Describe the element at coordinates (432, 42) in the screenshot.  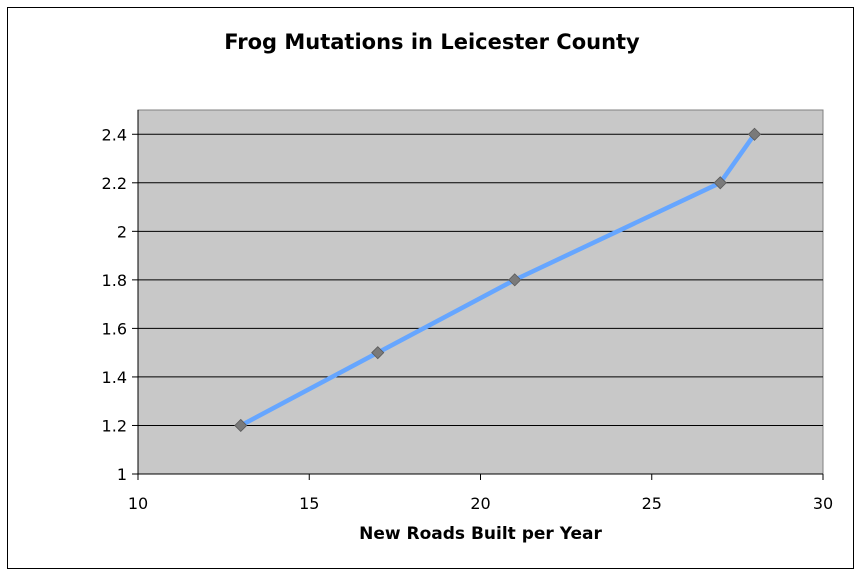
I see `chart-title: Frog Mutations in Leicester County` at that location.